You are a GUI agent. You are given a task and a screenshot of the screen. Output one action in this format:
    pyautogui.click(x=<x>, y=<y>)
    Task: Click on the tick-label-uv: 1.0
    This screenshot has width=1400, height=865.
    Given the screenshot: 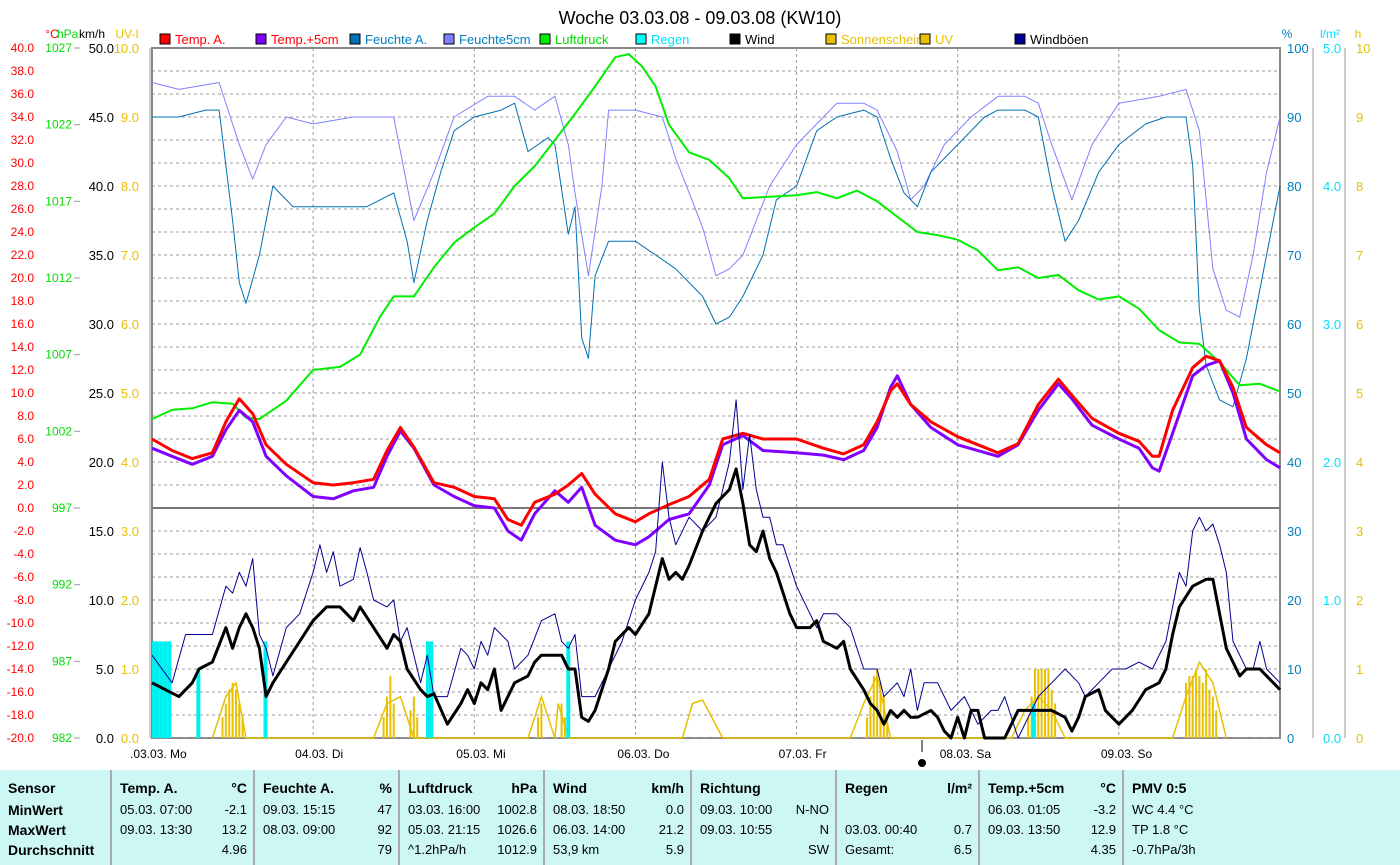 What is the action you would take?
    pyautogui.click(x=130, y=669)
    